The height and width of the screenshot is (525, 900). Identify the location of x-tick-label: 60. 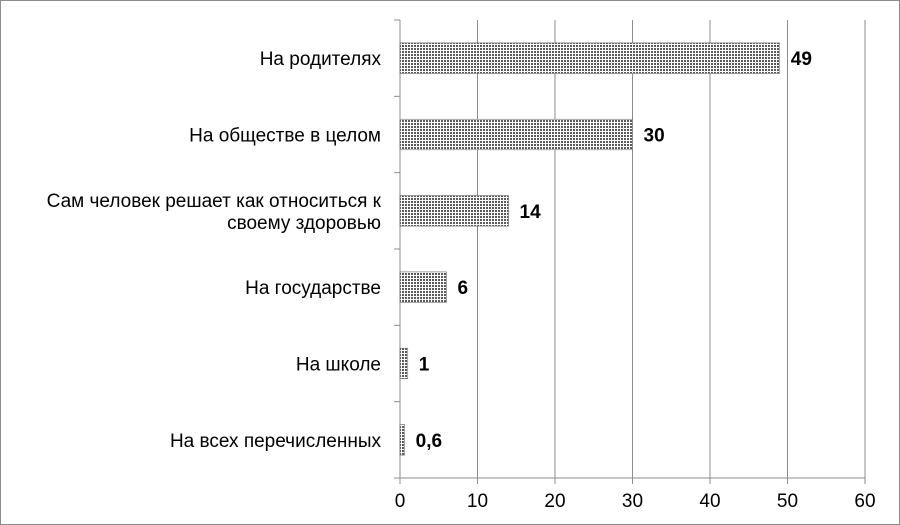
(864, 501).